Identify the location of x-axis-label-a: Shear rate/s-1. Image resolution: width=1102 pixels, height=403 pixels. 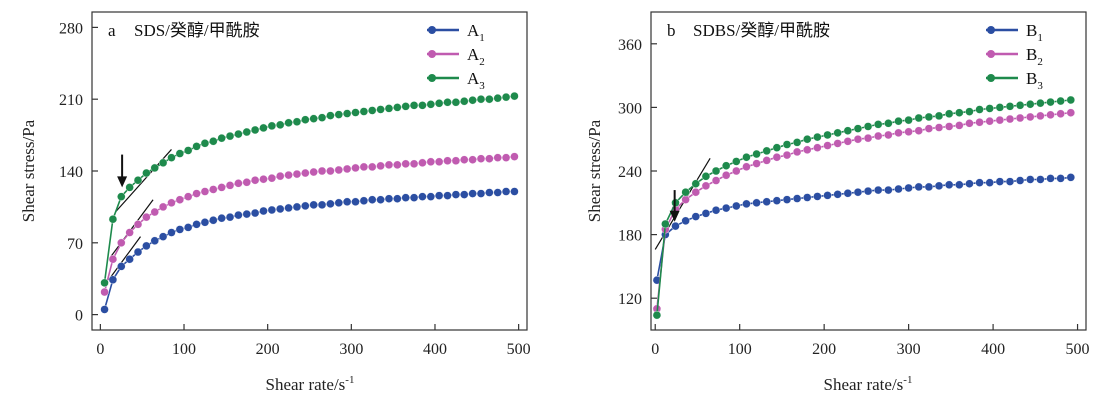
(310, 384).